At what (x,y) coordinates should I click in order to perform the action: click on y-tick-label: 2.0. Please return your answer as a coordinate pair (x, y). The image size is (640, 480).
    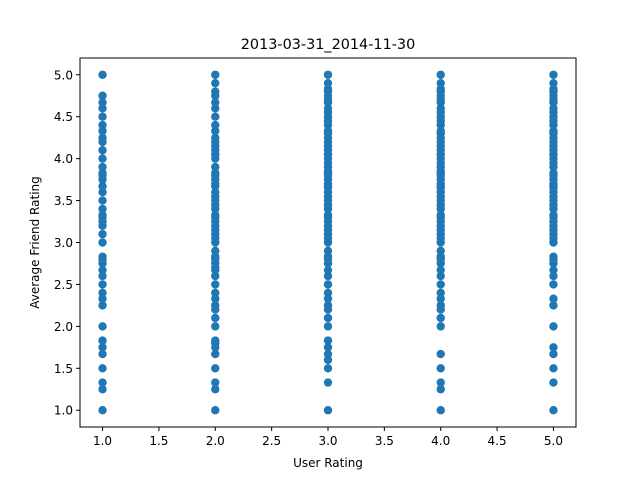
    Looking at the image, I should click on (63, 327).